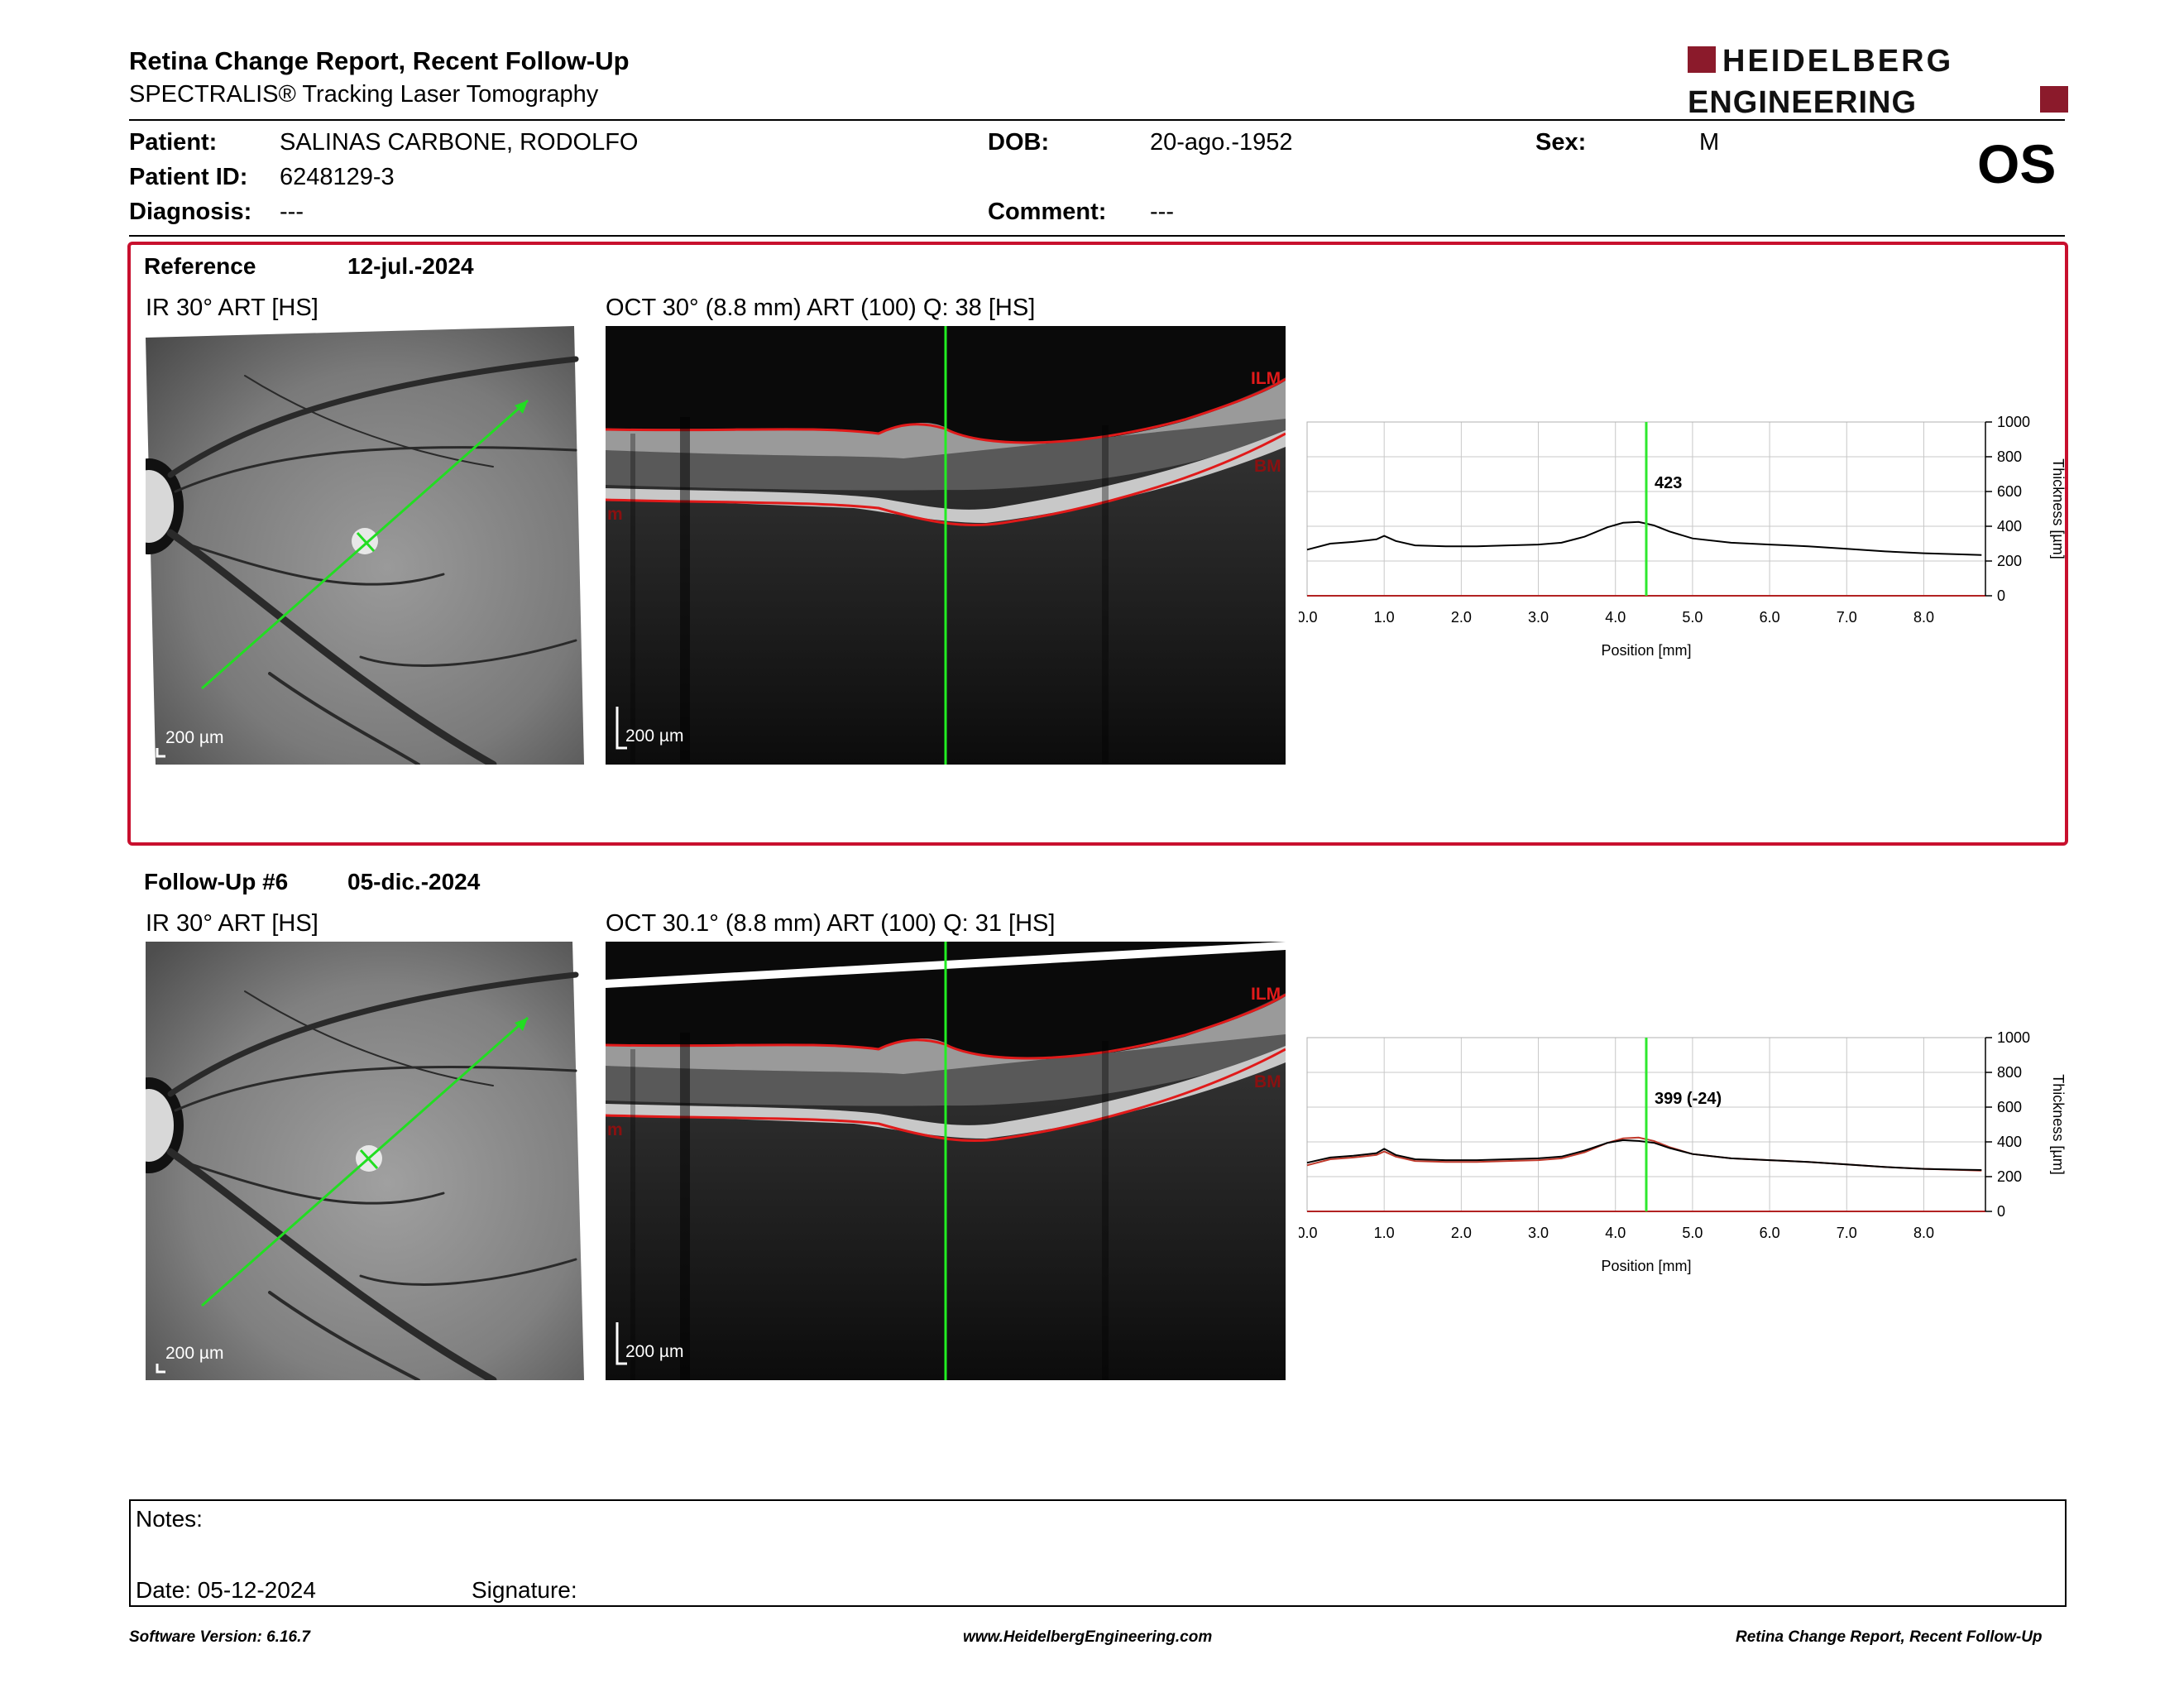  Describe the element at coordinates (1802, 102) in the screenshot. I see `logo-text-line2: ENGINEERING` at that location.